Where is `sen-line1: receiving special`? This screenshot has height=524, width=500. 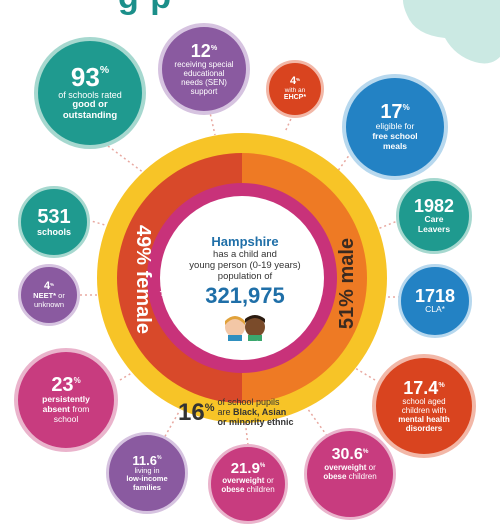 sen-line1: receiving special is located at coordinates (204, 64).